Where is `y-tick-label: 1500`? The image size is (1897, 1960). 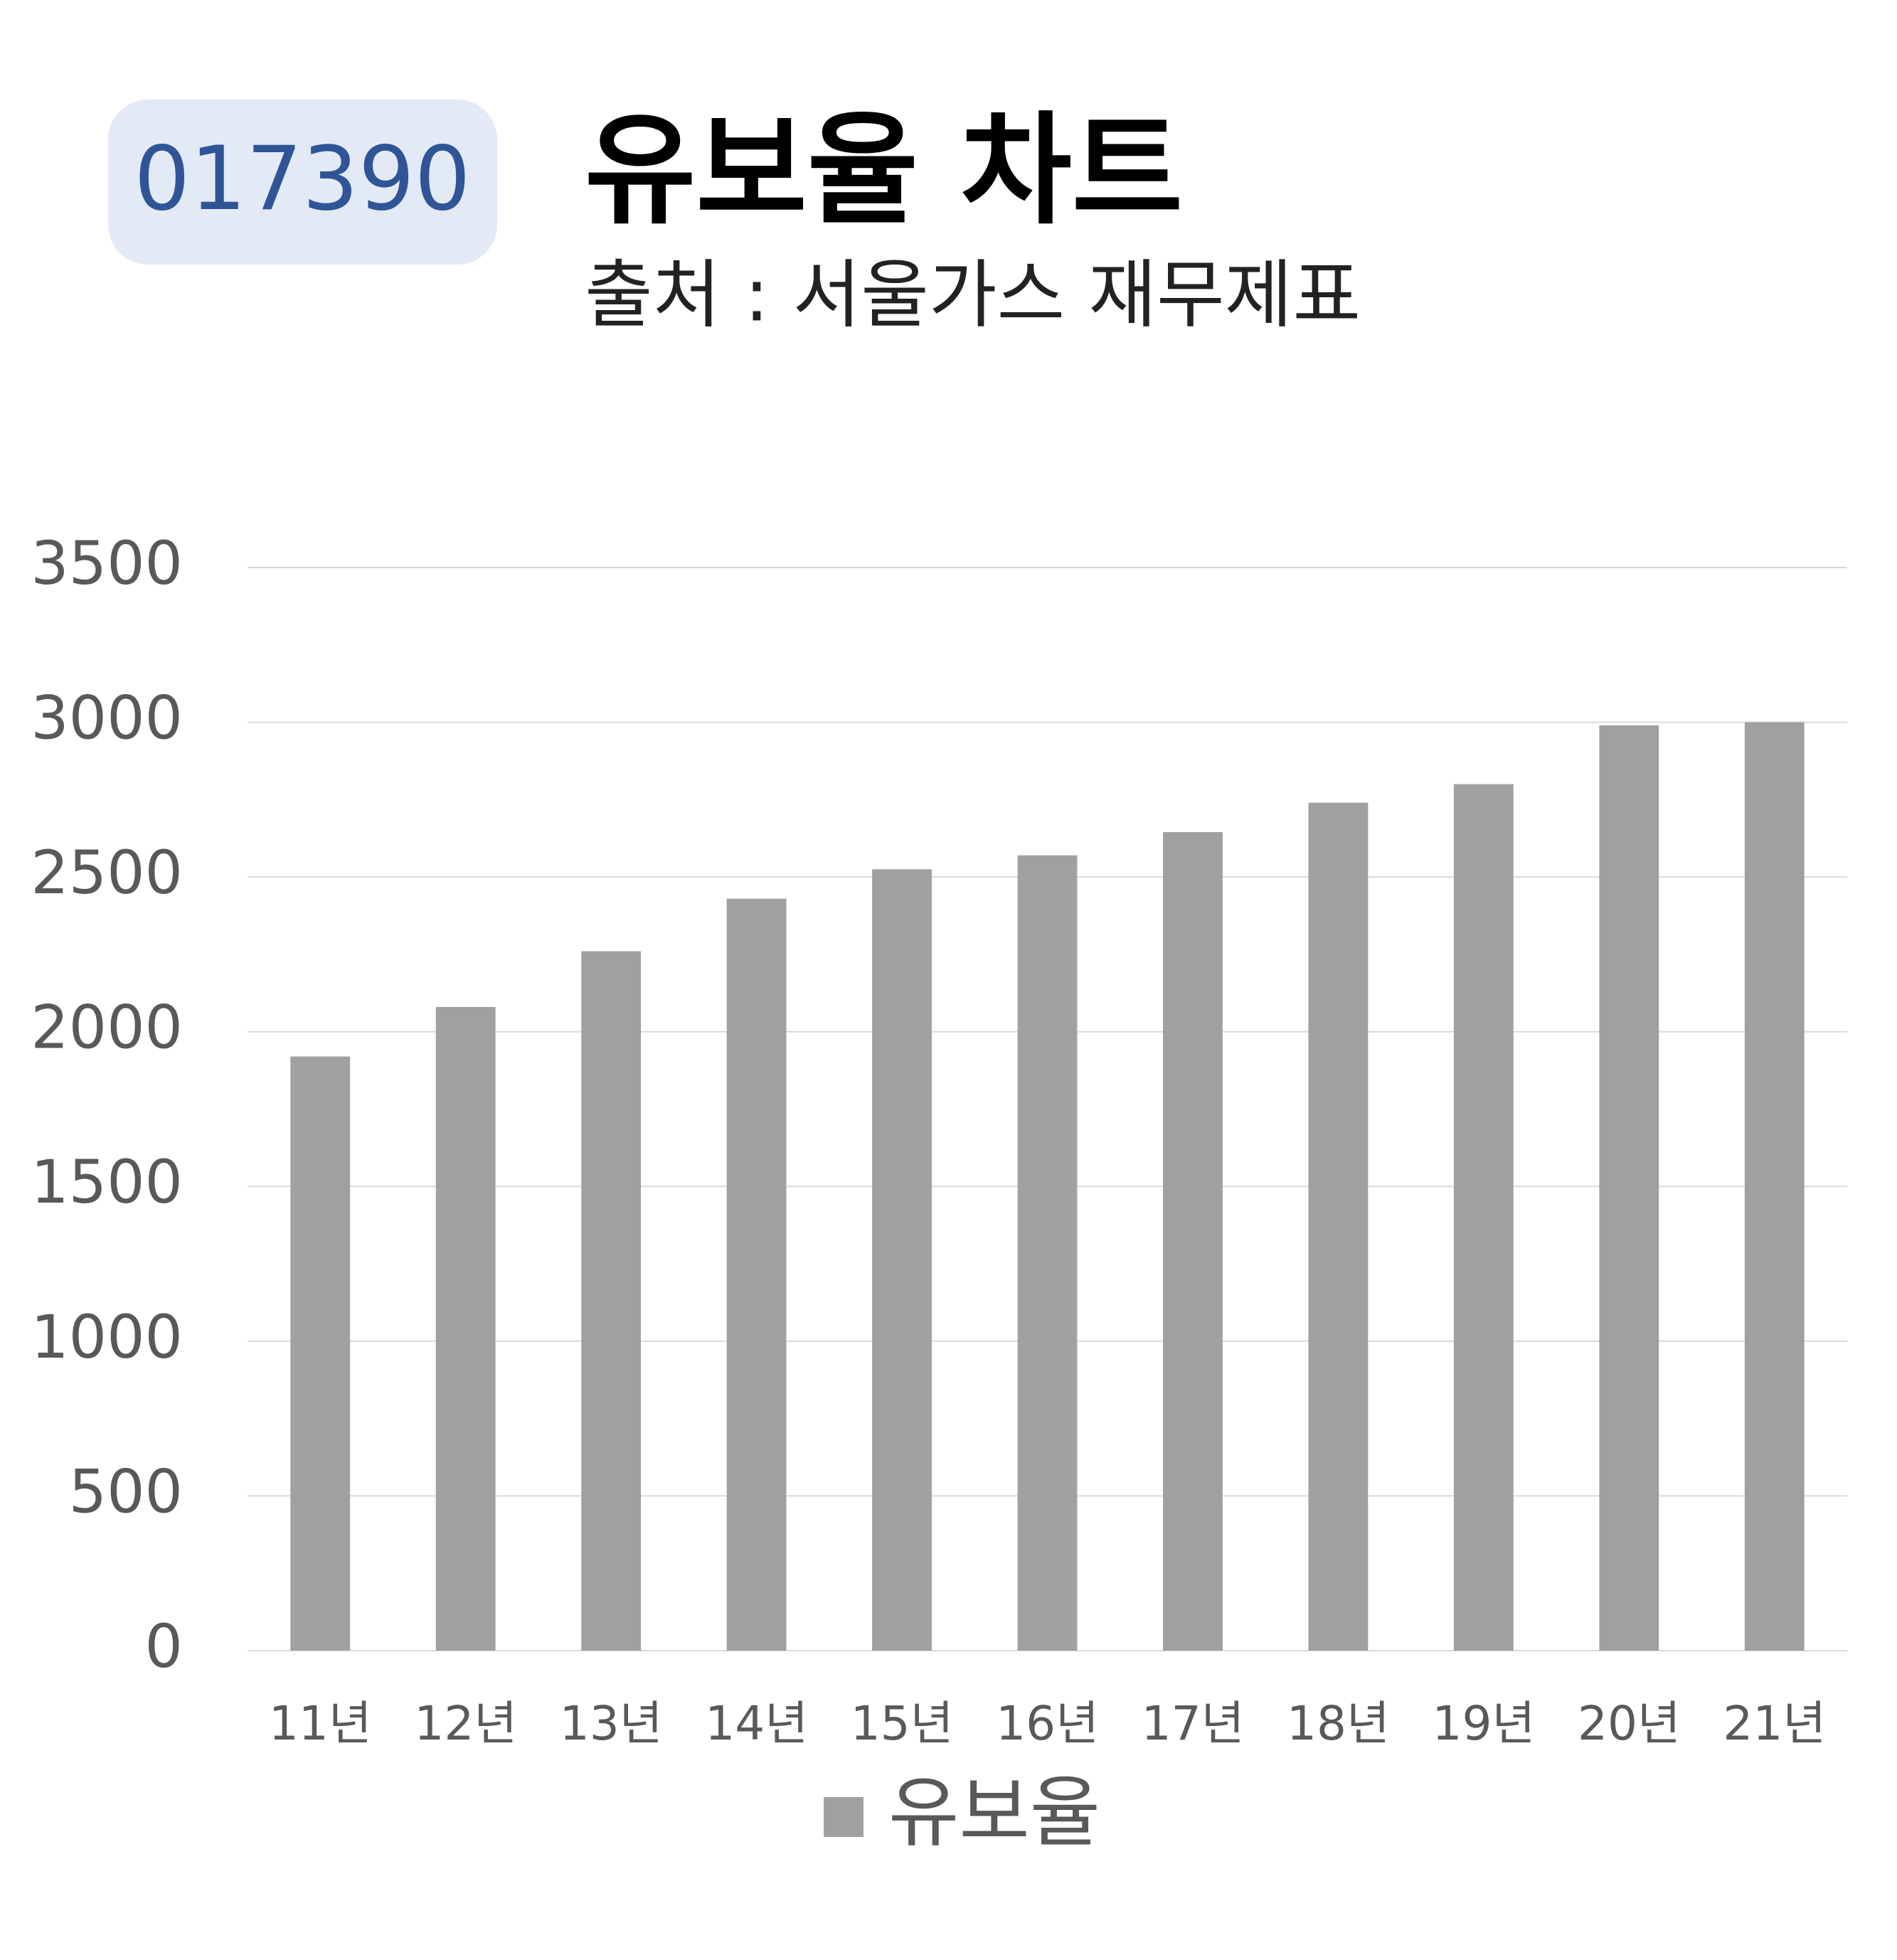
y-tick-label: 1500 is located at coordinates (107, 1182).